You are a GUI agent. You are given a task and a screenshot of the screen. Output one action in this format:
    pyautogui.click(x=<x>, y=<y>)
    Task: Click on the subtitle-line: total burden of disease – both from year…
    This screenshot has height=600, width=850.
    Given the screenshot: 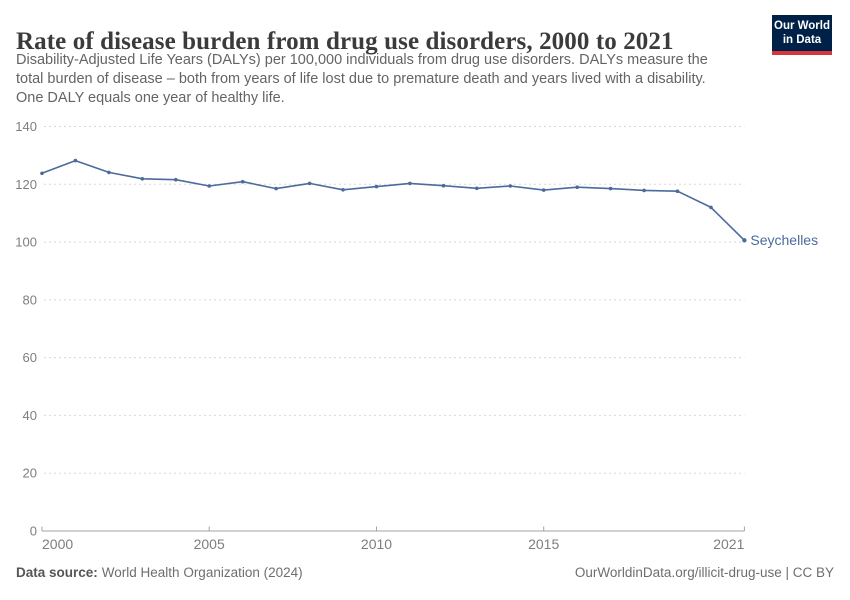 What is the action you would take?
    pyautogui.click(x=361, y=79)
    